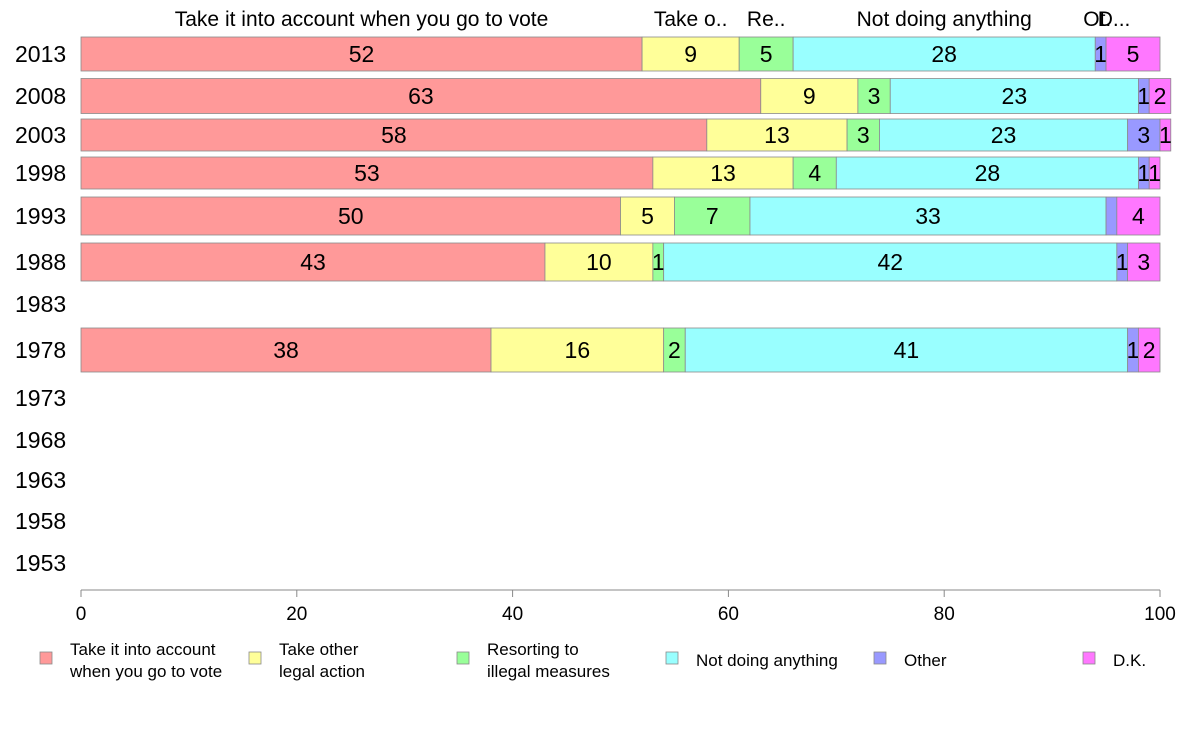  I want to click on data-label-1988-d-k: 3, so click(1143, 262).